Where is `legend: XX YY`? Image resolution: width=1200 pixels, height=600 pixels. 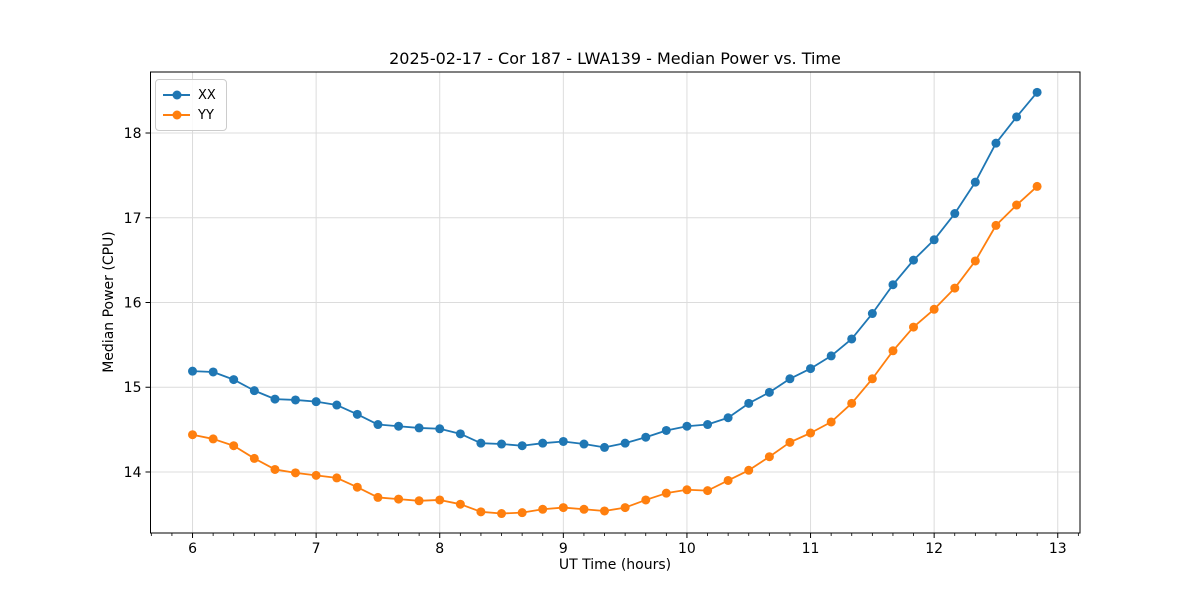 legend: XX YY is located at coordinates (191, 105).